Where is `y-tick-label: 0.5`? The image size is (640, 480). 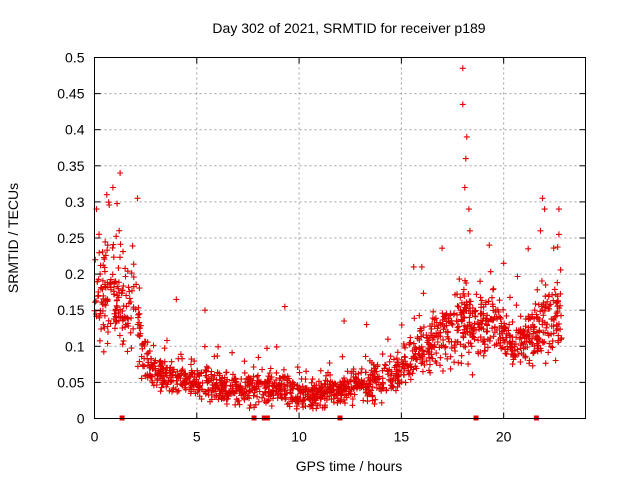
y-tick-label: 0.5 is located at coordinates (75, 58).